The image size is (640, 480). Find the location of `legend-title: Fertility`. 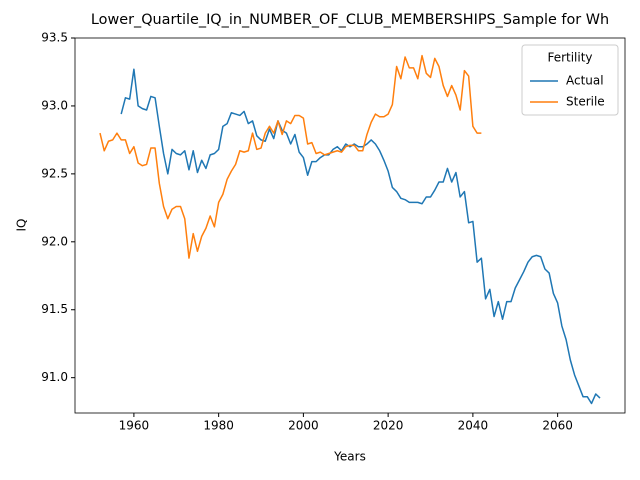

legend-title: Fertility is located at coordinates (569, 58).